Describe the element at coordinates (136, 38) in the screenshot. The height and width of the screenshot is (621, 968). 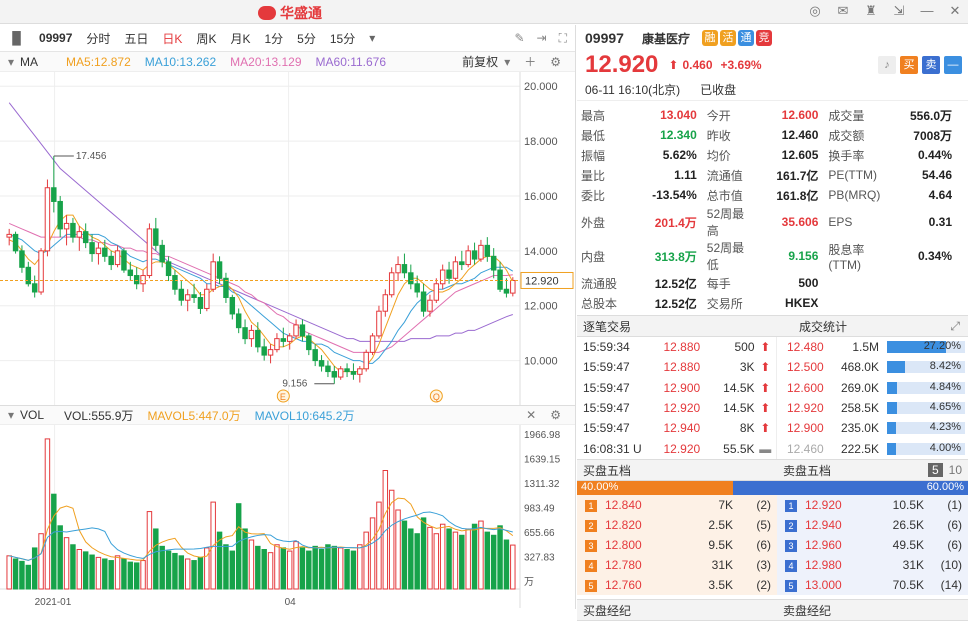
I see `period-tab: 五日` at that location.